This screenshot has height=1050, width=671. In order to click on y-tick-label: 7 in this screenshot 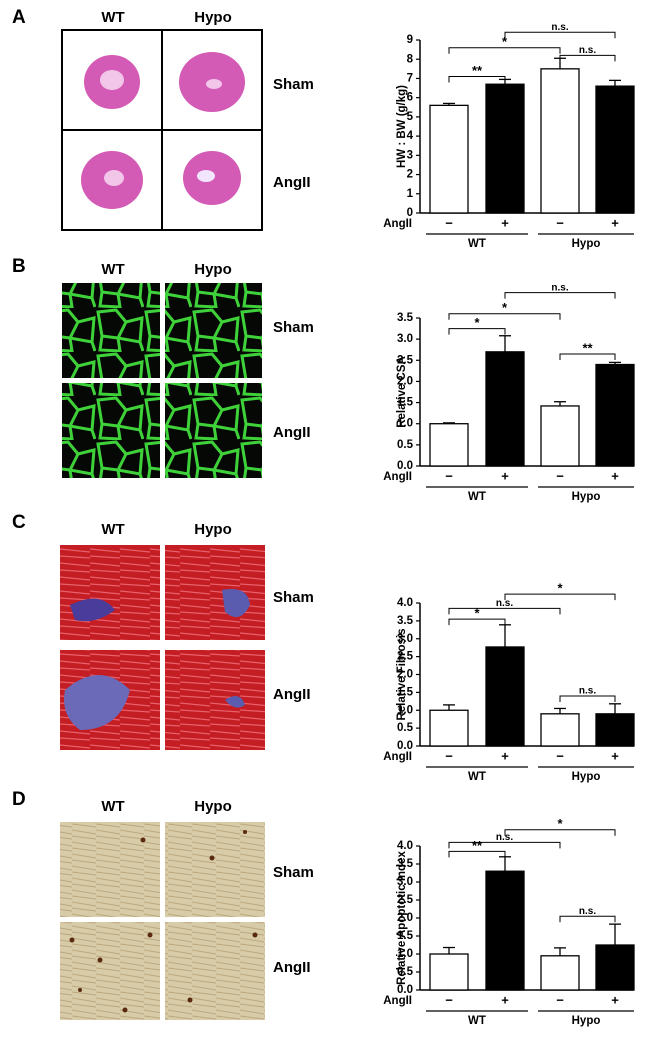, I will do `click(410, 78)`.